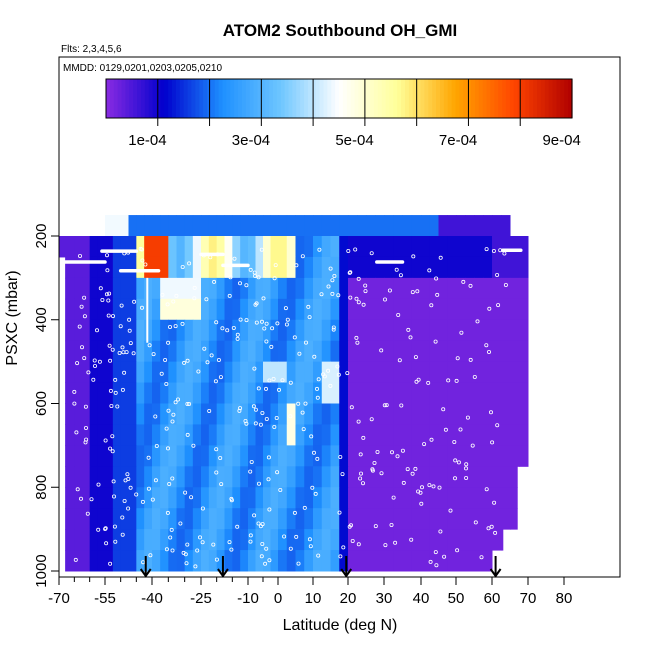  I want to click on y-tick-label: 200, so click(41, 235).